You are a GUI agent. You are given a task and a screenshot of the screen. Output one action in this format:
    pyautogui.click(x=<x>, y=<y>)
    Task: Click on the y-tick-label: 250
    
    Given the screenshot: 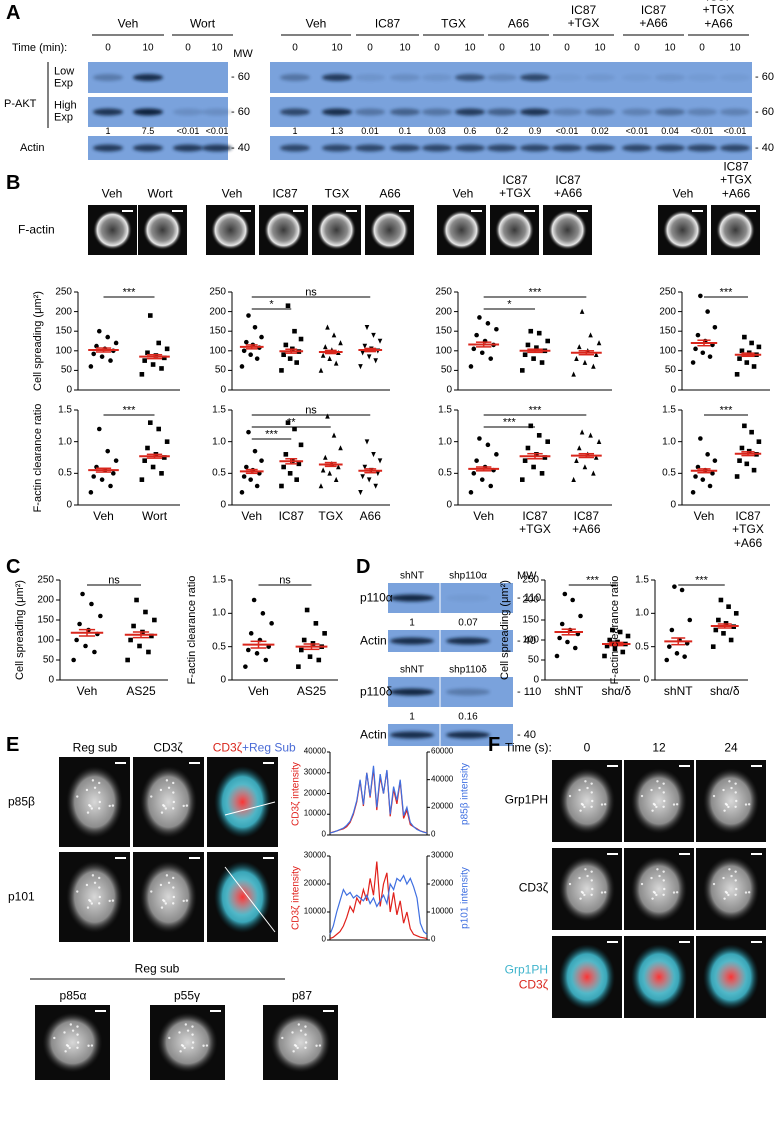 What is the action you would take?
    pyautogui.click(x=45, y=580)
    